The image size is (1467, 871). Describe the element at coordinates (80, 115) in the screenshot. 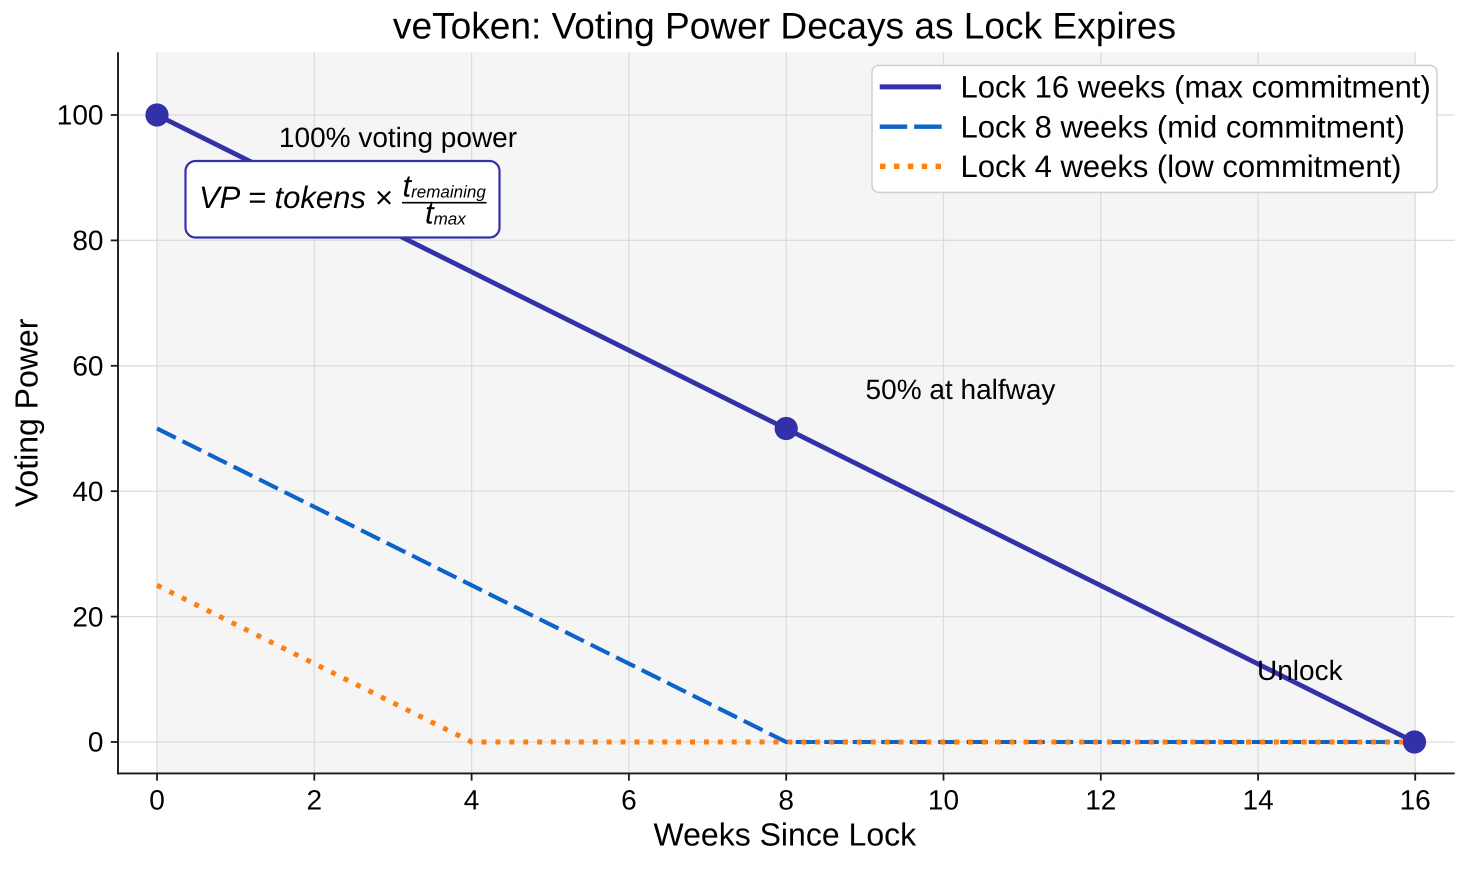

I see `svg-text: 100` at that location.